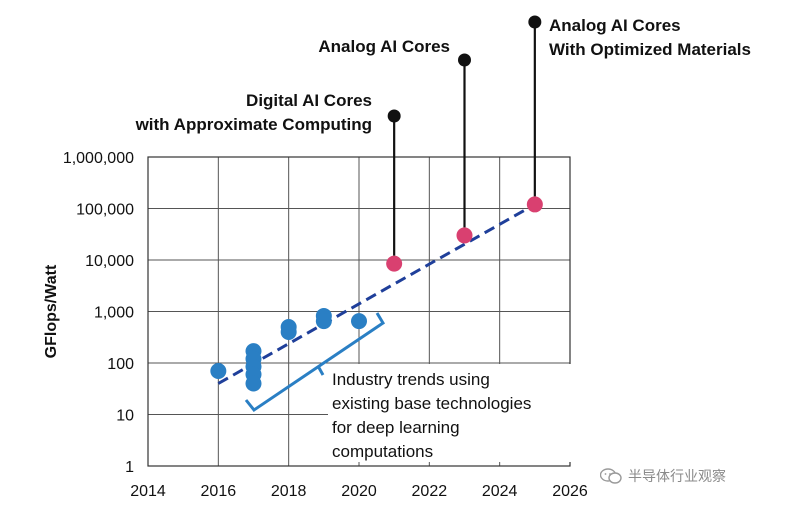 This screenshot has height=512, width=800. I want to click on y-tick-label: 1,000,000, so click(98, 158).